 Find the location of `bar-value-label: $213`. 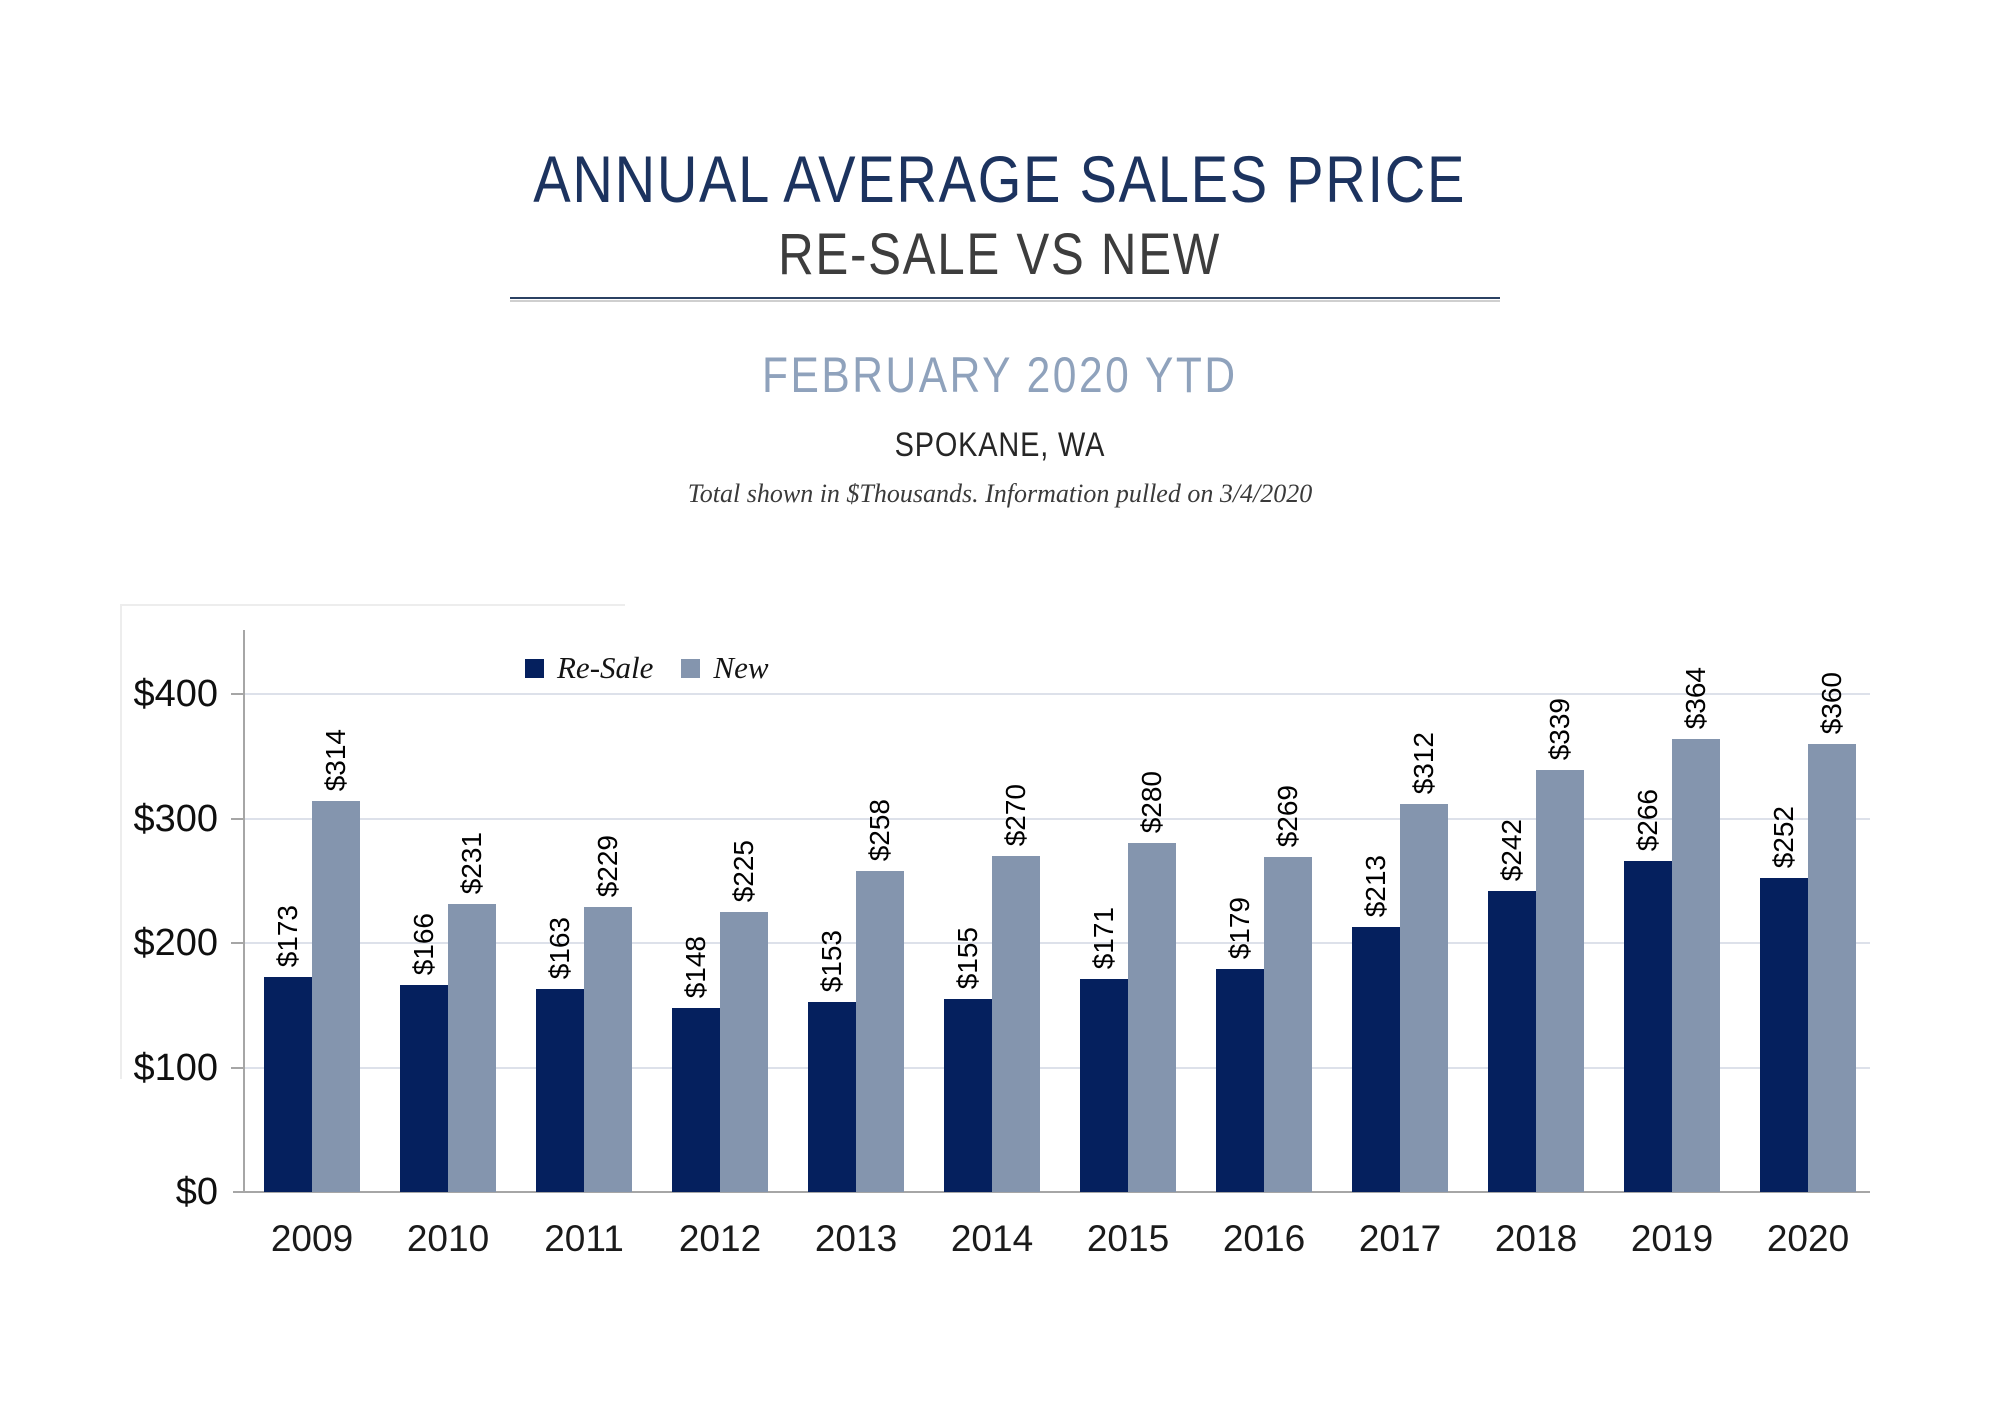

bar-value-label: $213 is located at coordinates (1375, 885).